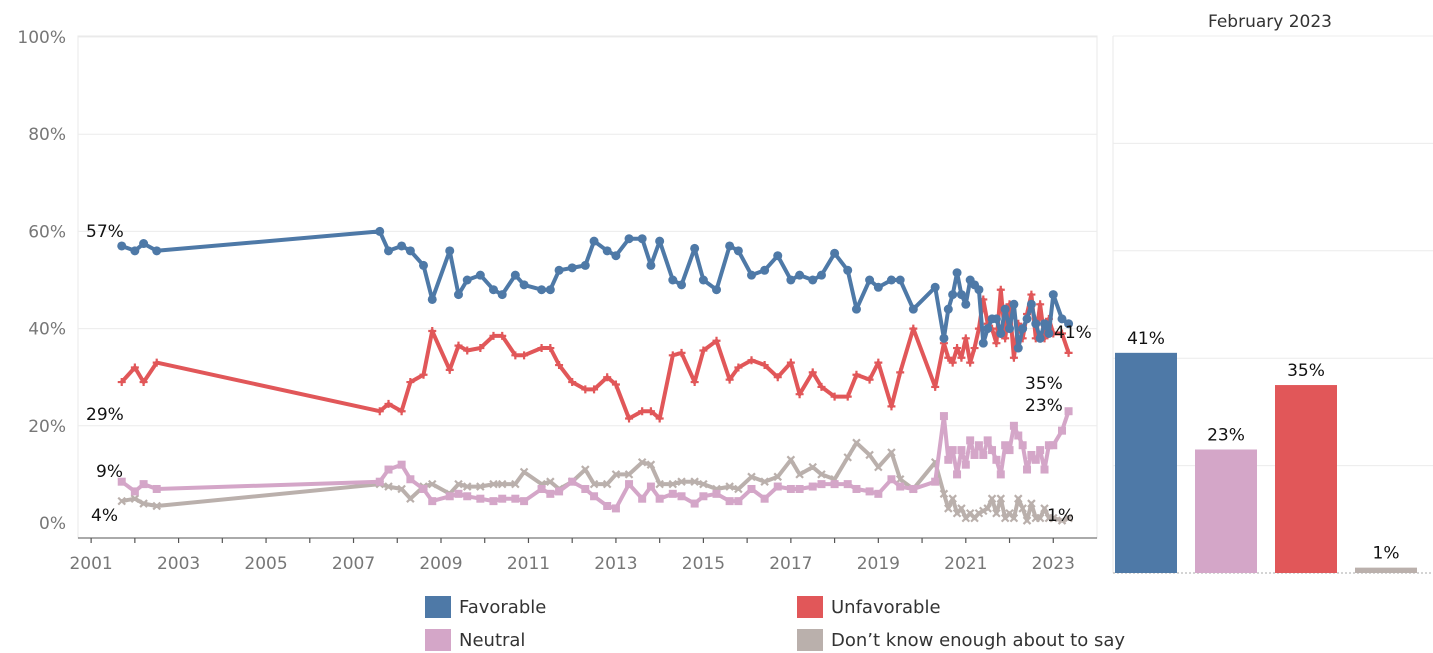  Describe the element at coordinates (109, 472) in the screenshot. I see `start-label-neutral: 9%` at that location.